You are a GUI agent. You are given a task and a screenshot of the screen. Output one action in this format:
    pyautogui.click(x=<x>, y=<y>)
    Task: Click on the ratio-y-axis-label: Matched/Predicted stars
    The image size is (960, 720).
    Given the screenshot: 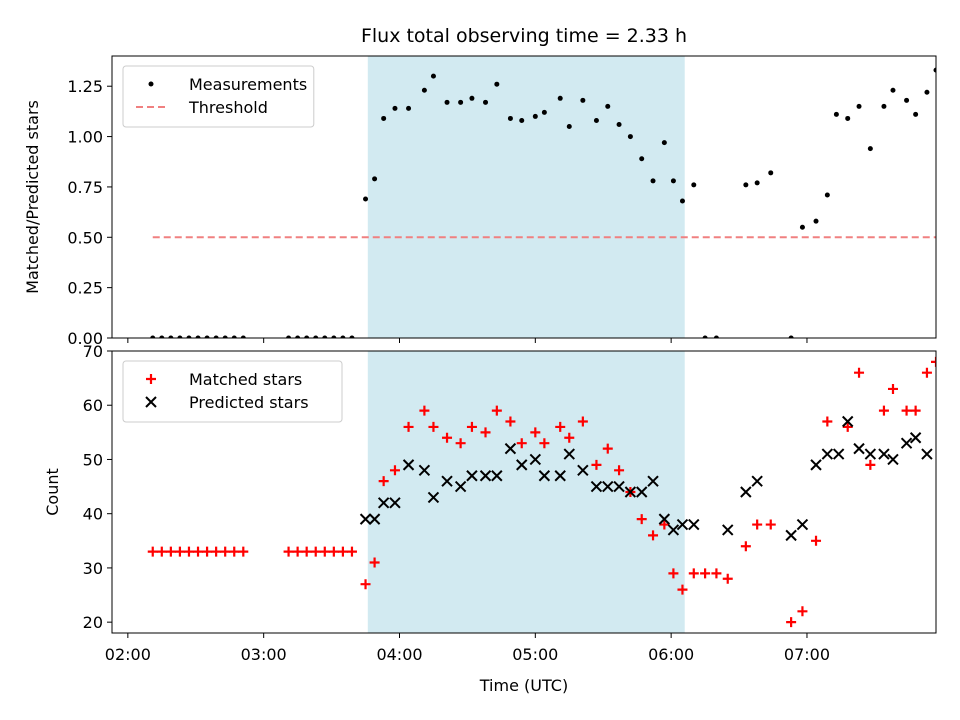 What is the action you would take?
    pyautogui.click(x=32, y=197)
    